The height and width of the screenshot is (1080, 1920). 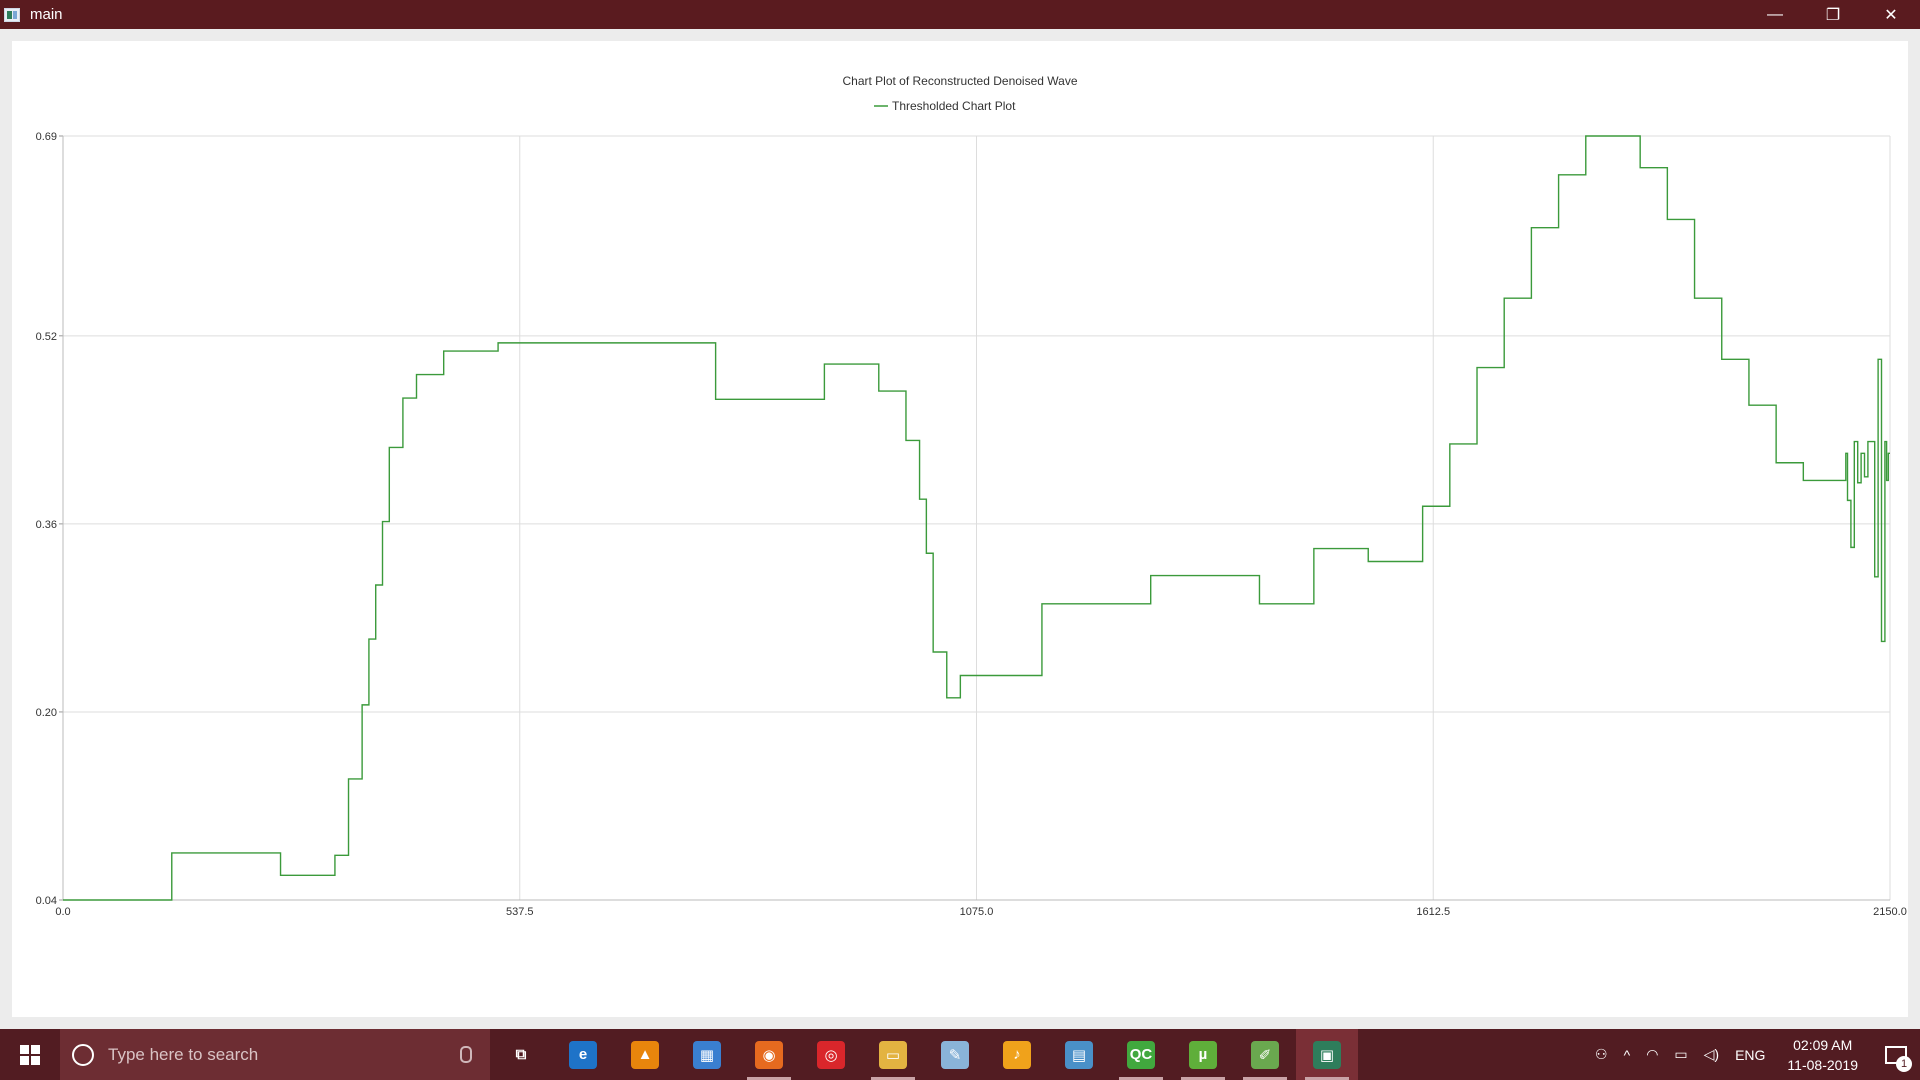 I want to click on start-button, so click(x=30, y=1054).